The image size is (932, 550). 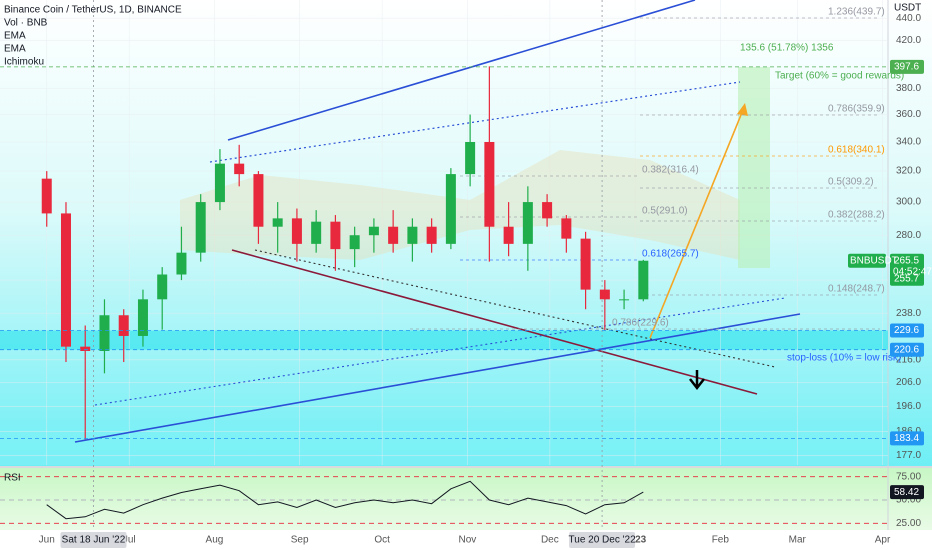 I want to click on y-tick-label: 216.0, so click(x=908, y=359).